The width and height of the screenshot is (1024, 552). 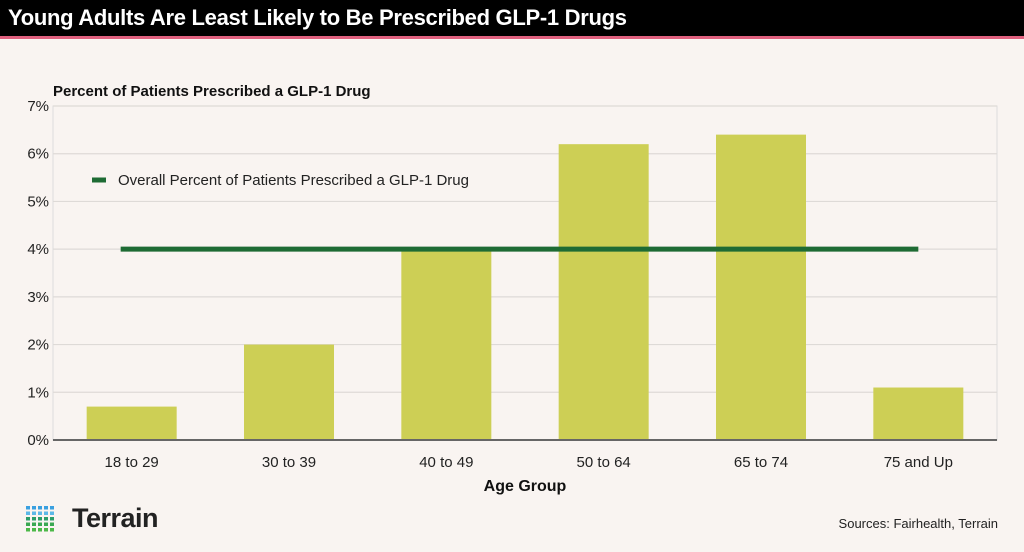 I want to click on y-tick-label: 3%, so click(x=38, y=297).